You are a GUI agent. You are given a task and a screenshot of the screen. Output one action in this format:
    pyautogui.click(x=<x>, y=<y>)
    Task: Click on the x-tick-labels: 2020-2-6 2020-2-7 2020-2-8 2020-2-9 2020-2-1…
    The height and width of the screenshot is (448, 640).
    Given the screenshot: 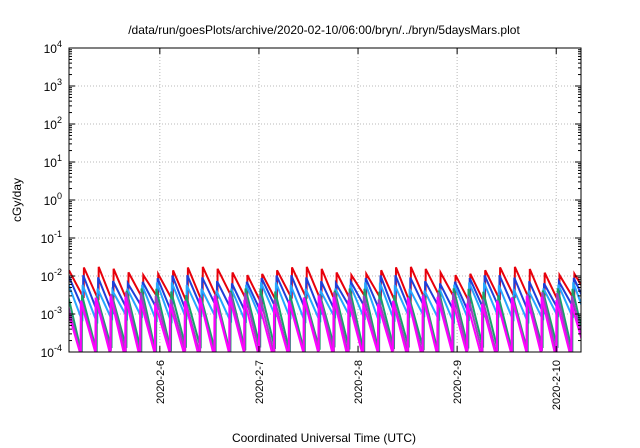 What is the action you would take?
    pyautogui.click(x=359, y=385)
    